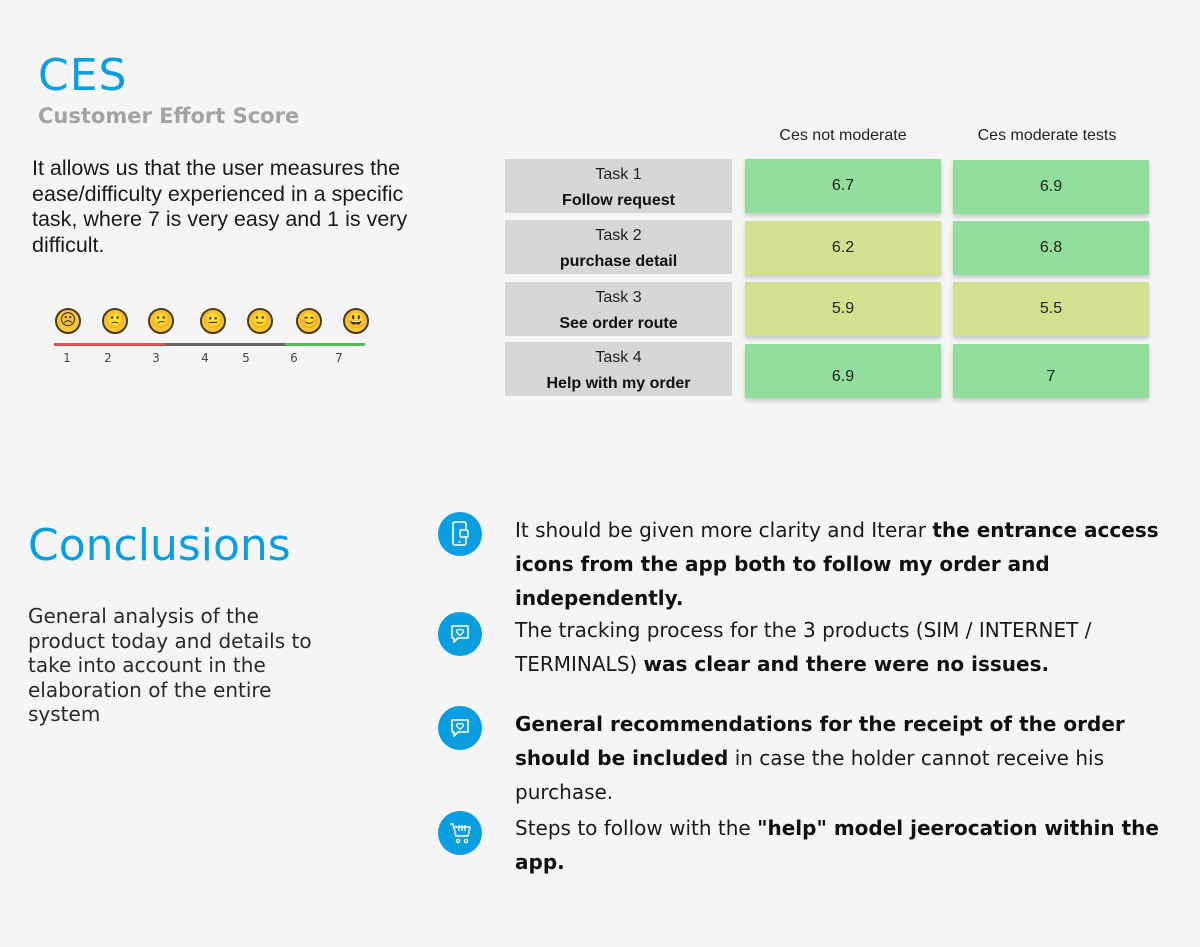 The height and width of the screenshot is (947, 1200). What do you see at coordinates (843, 135) in the screenshot?
I see `column-header-not-moderate: Ces not moderate` at bounding box center [843, 135].